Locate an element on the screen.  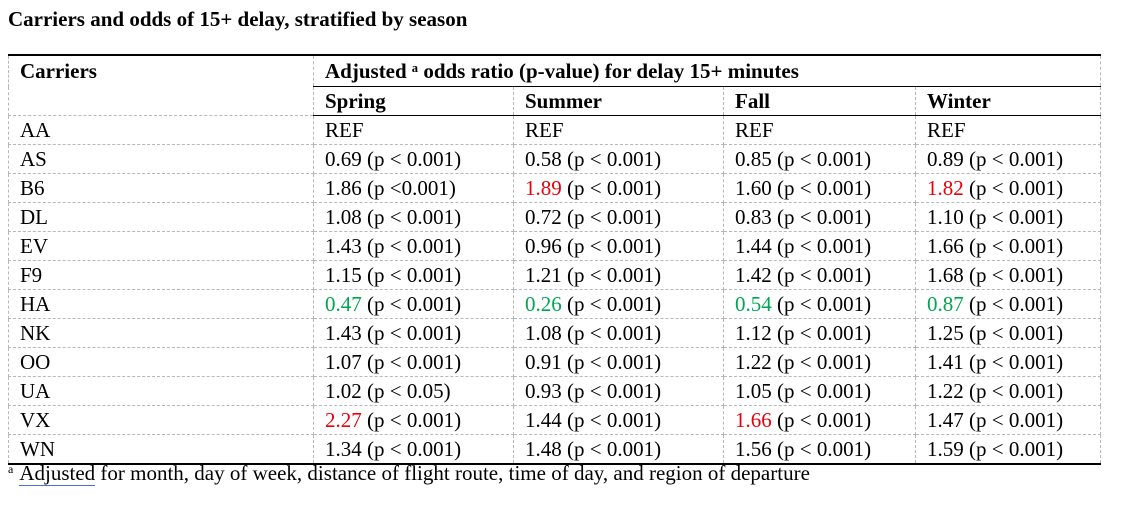
odds-ratio-value: 0.93 is located at coordinates (543, 390).